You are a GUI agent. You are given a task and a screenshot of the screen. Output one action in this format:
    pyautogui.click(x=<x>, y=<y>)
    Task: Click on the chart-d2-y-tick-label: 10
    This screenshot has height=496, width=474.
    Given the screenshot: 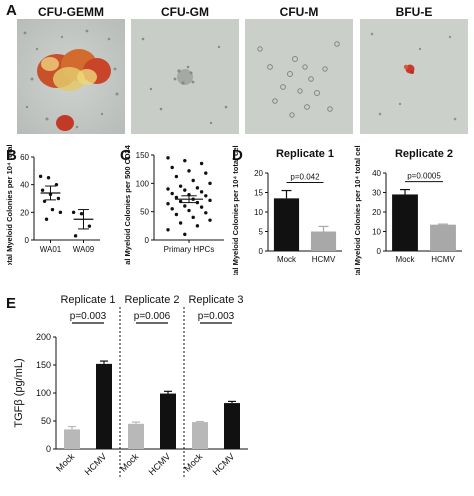 What is the action you would take?
    pyautogui.click(x=376, y=232)
    